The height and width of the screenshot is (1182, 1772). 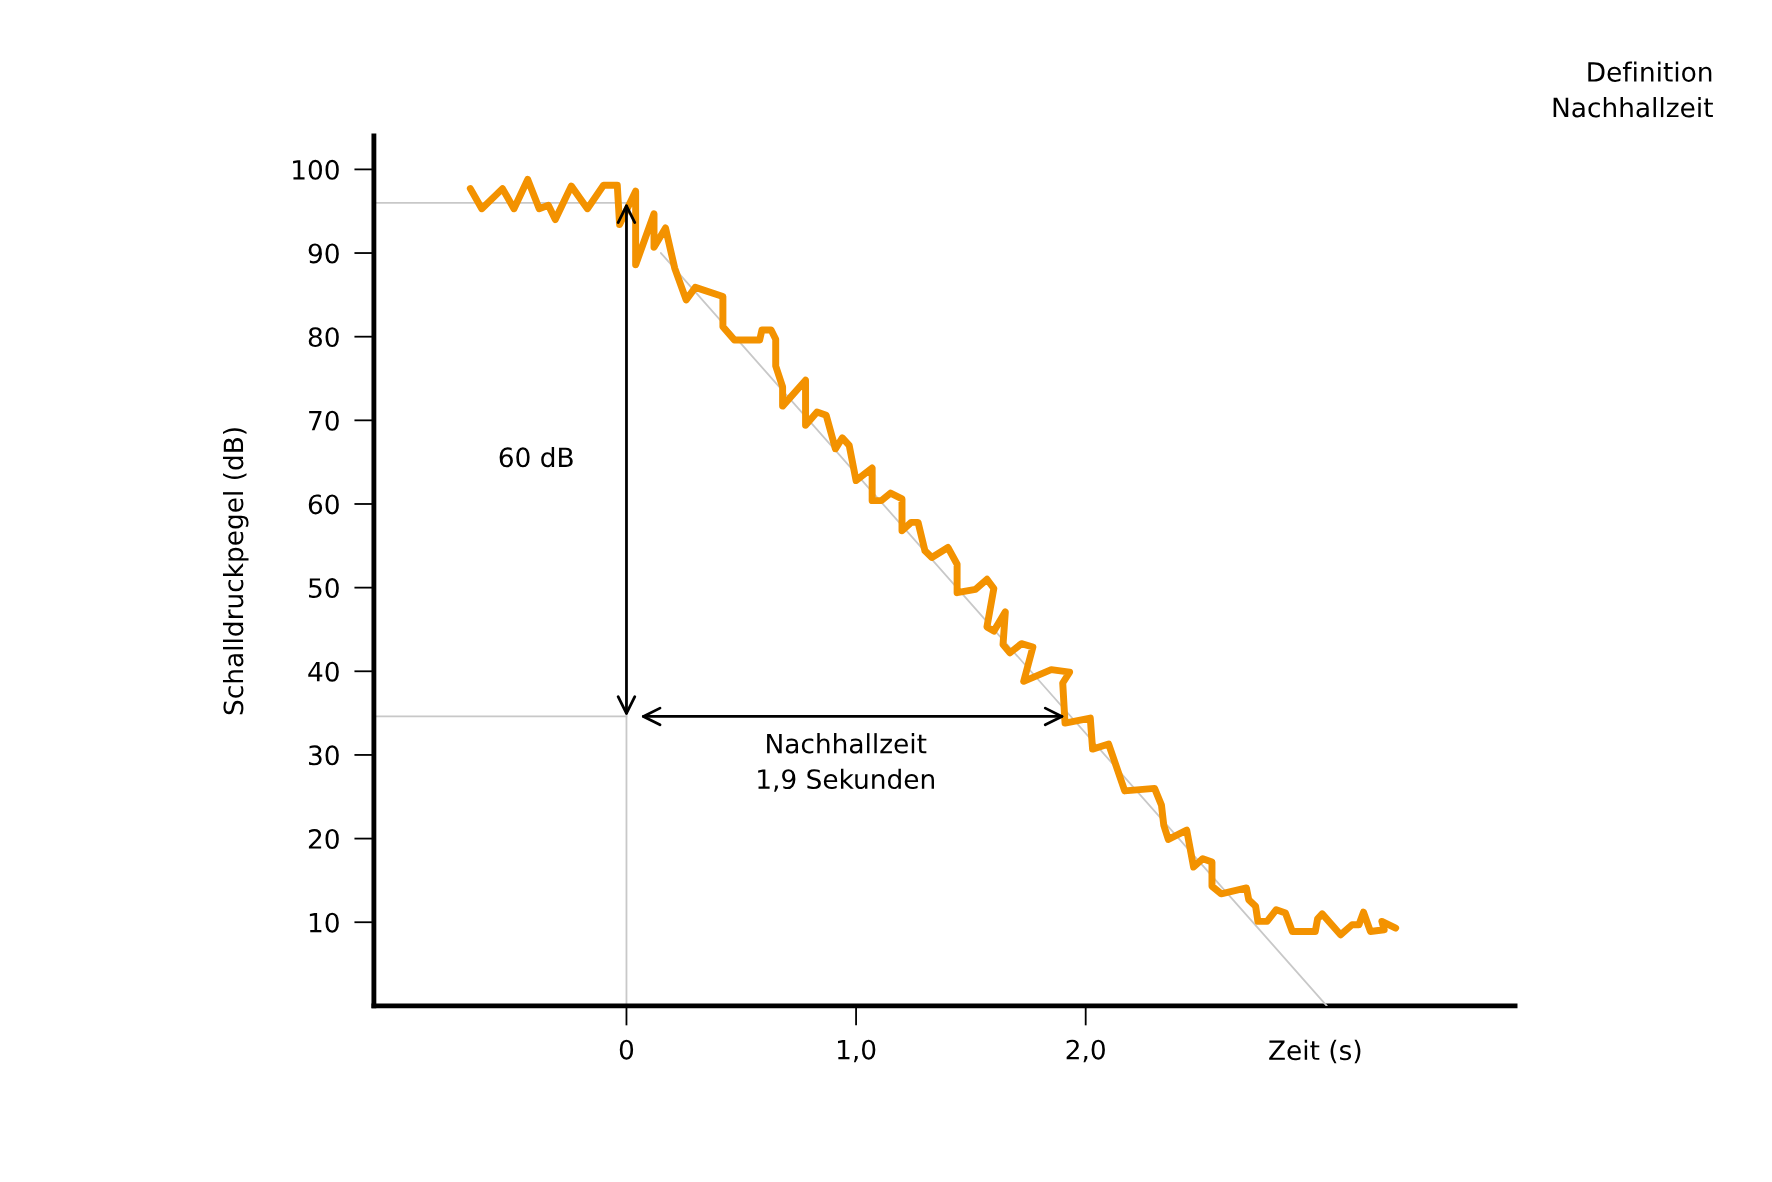 I want to click on y-tick-label: 90, so click(x=323, y=253).